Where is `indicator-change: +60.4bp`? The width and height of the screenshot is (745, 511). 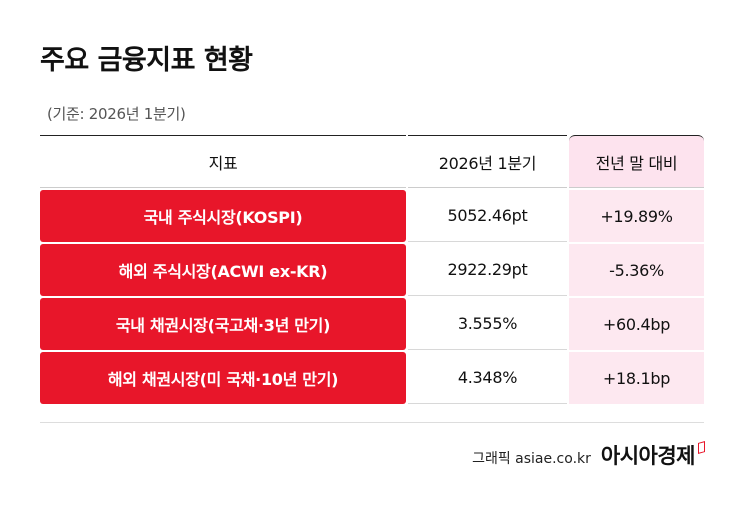
indicator-change: +60.4bp is located at coordinates (636, 324).